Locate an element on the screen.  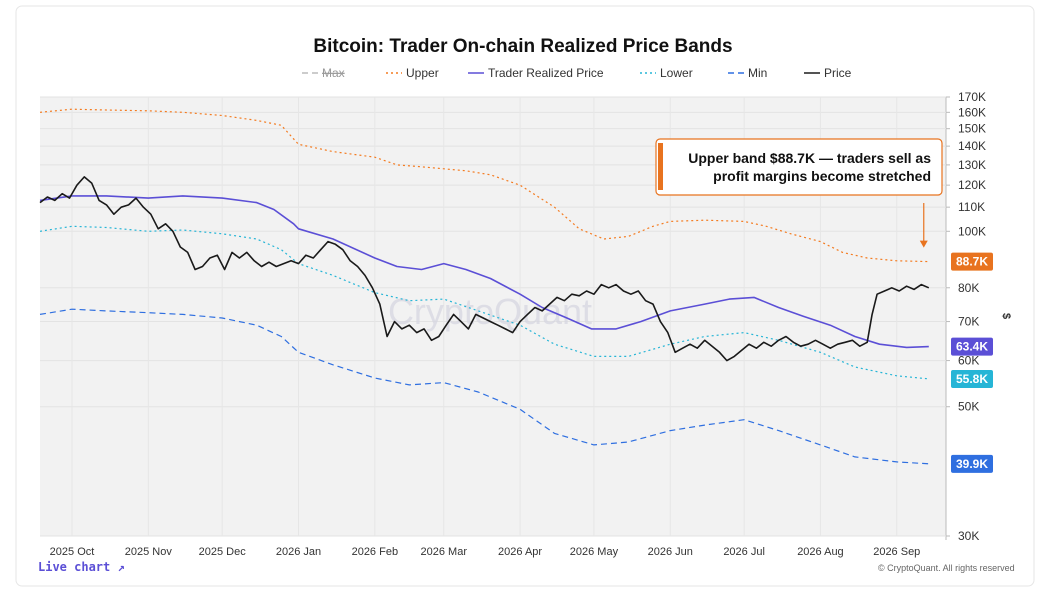
legend-item: Max is located at coordinates (323, 73).